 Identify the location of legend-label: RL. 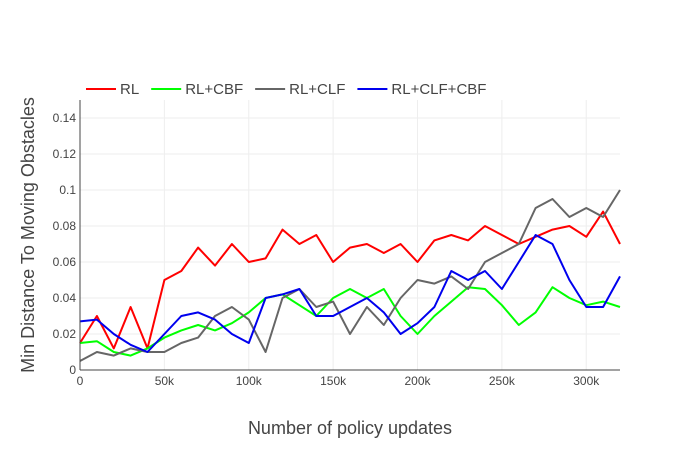
(129, 89).